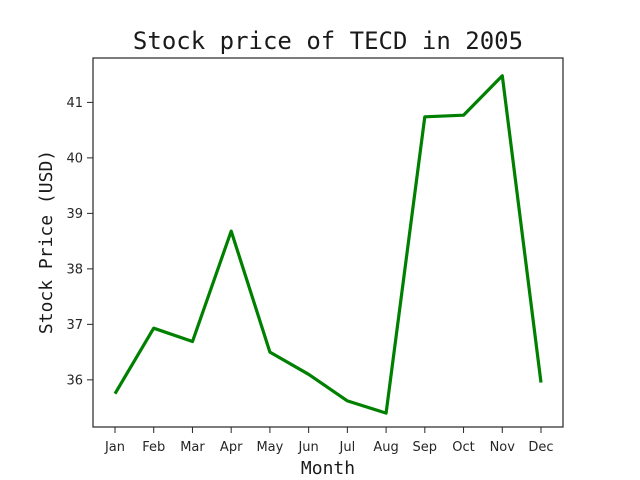 This screenshot has height=480, width=640. Describe the element at coordinates (153, 447) in the screenshot. I see `x-tick-label: Feb` at that location.